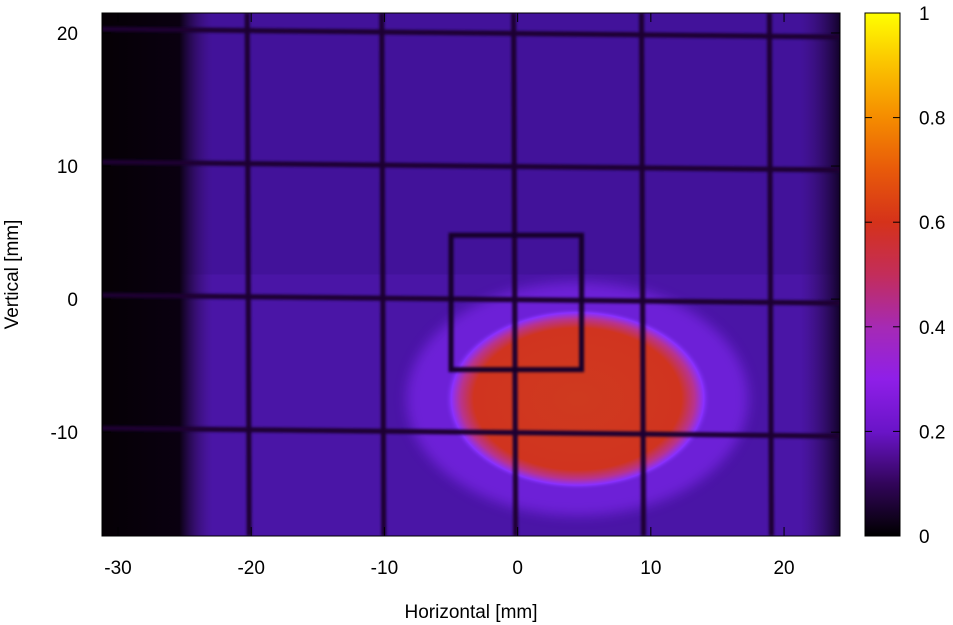 Image resolution: width=953 pixels, height=625 pixels. I want to click on y-tick-label: 10, so click(67, 167).